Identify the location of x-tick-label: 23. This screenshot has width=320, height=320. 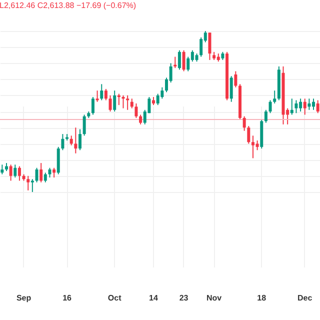
(184, 298).